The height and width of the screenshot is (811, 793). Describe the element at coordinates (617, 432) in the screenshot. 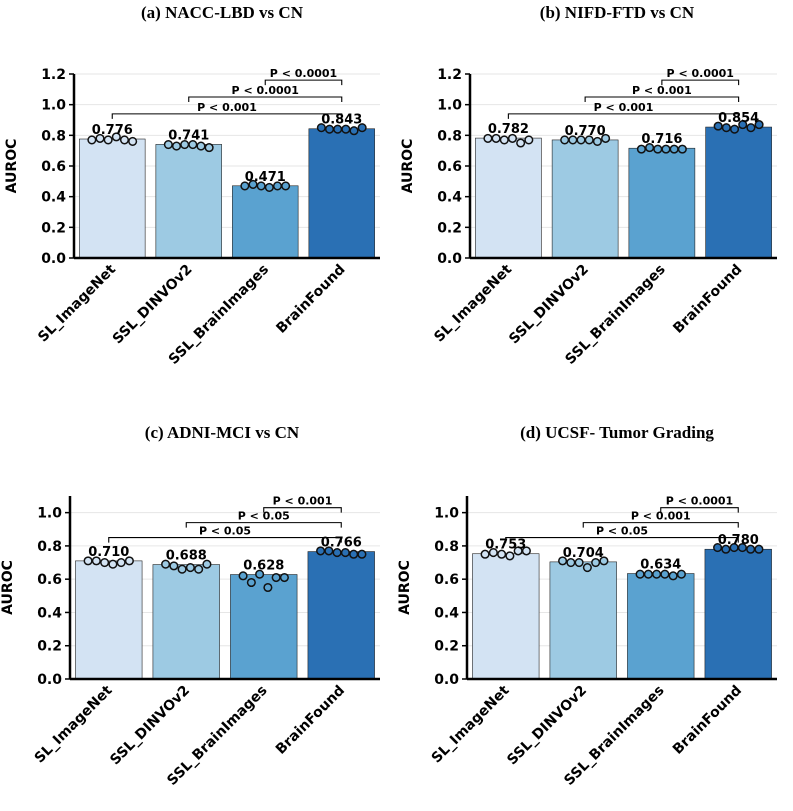

I see `chart-title: (d) UCSF- Tumor Grading` at that location.